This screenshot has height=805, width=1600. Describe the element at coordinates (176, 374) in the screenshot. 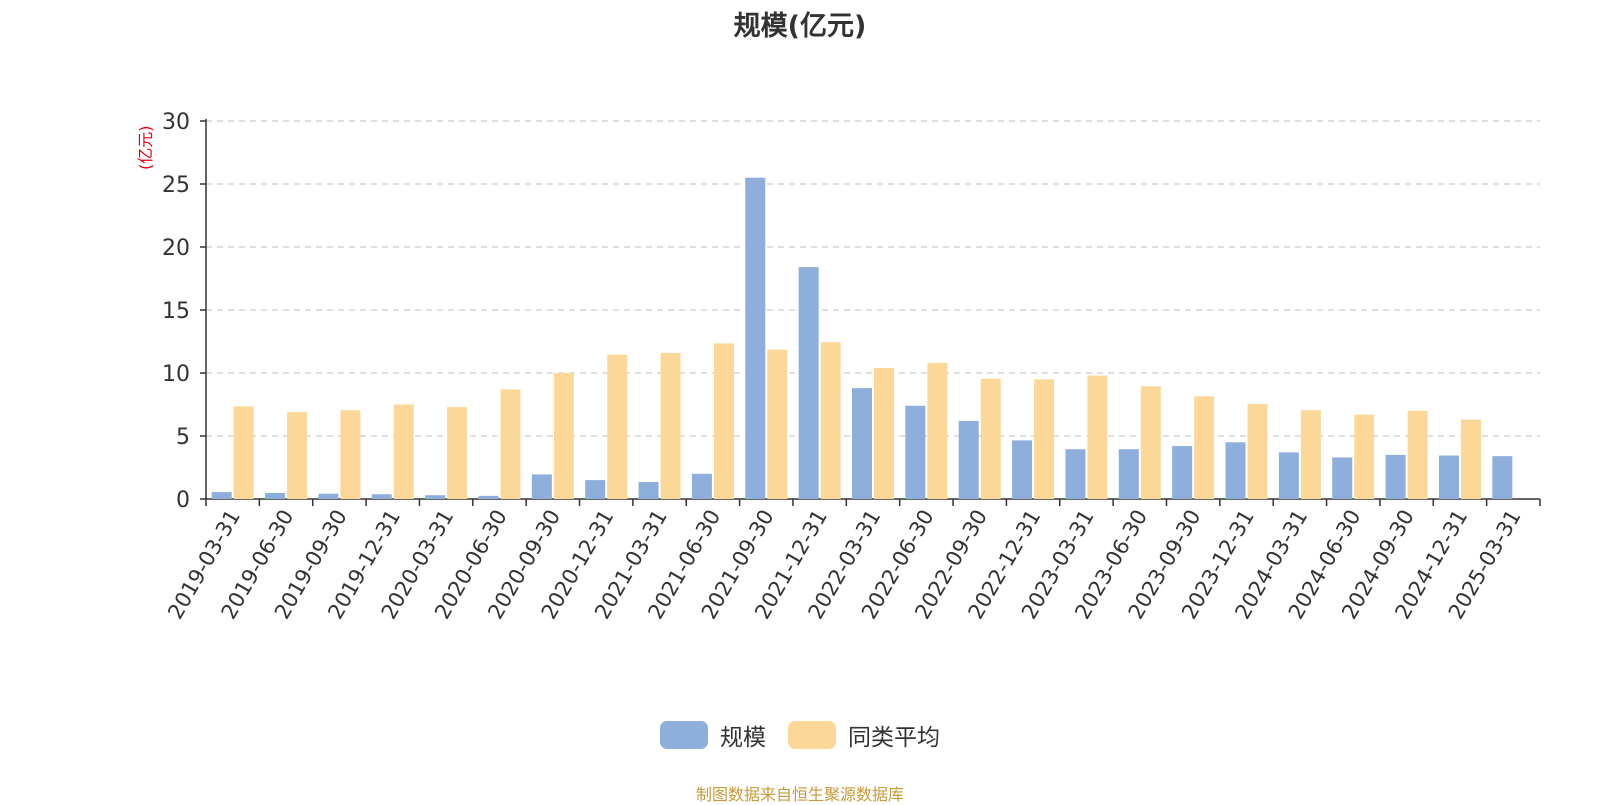

I see `y-tick-label: 10` at that location.